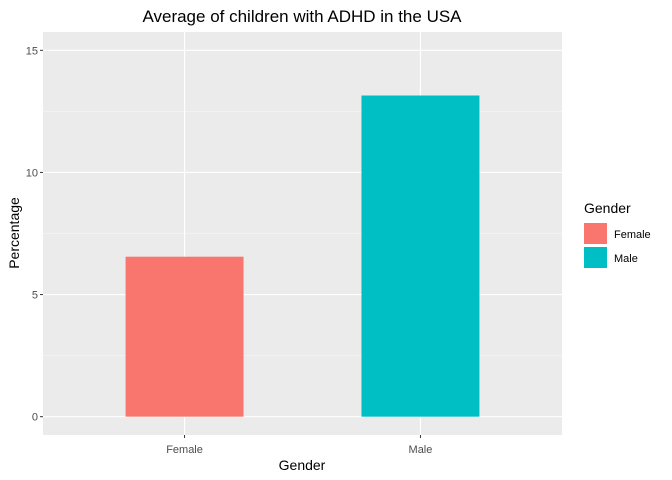 The width and height of the screenshot is (672, 480). What do you see at coordinates (35, 418) in the screenshot?
I see `y-tick-label: 0` at bounding box center [35, 418].